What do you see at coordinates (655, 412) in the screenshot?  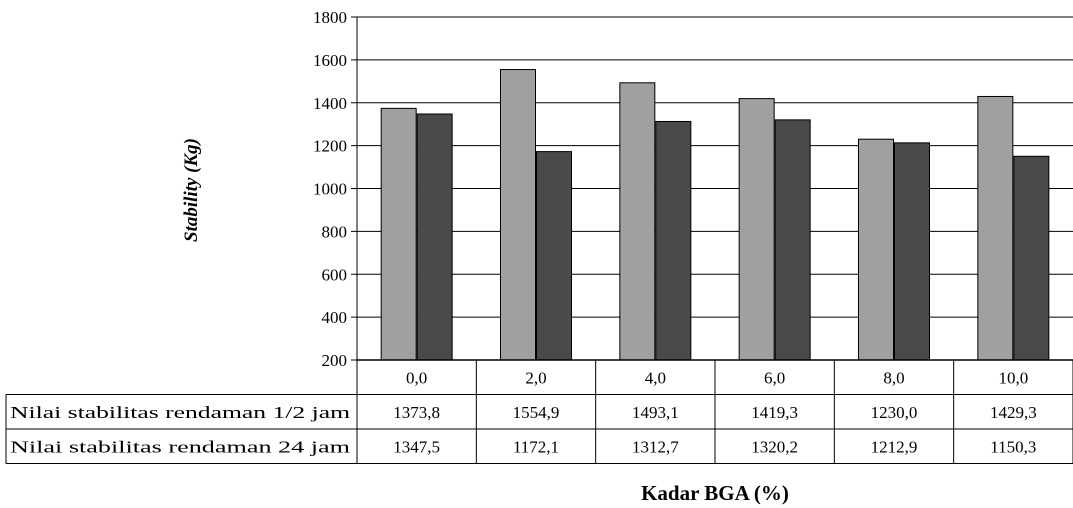 I see `data-label: 1493,1` at bounding box center [655, 412].